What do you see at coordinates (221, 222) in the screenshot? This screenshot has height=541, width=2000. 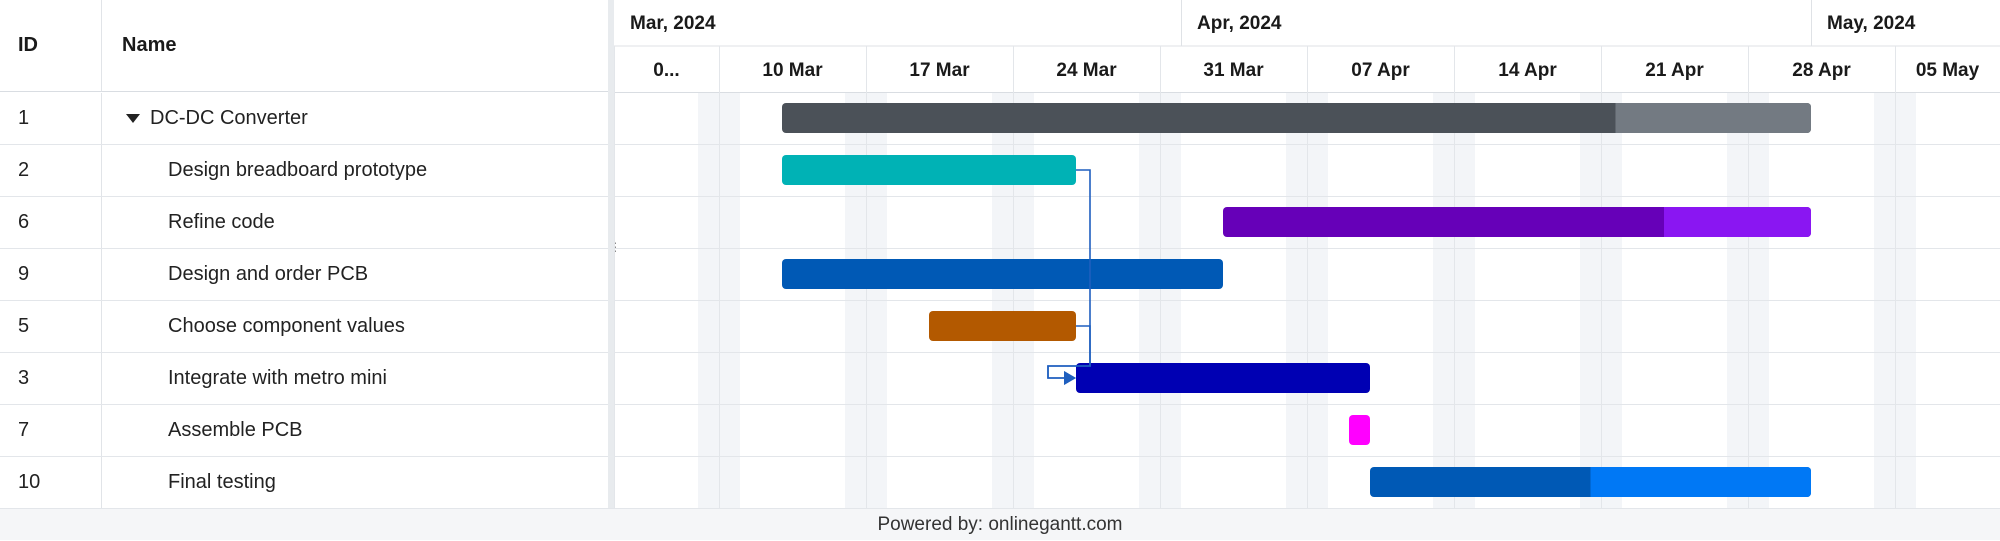 I see `task-name-label: Refine code` at bounding box center [221, 222].